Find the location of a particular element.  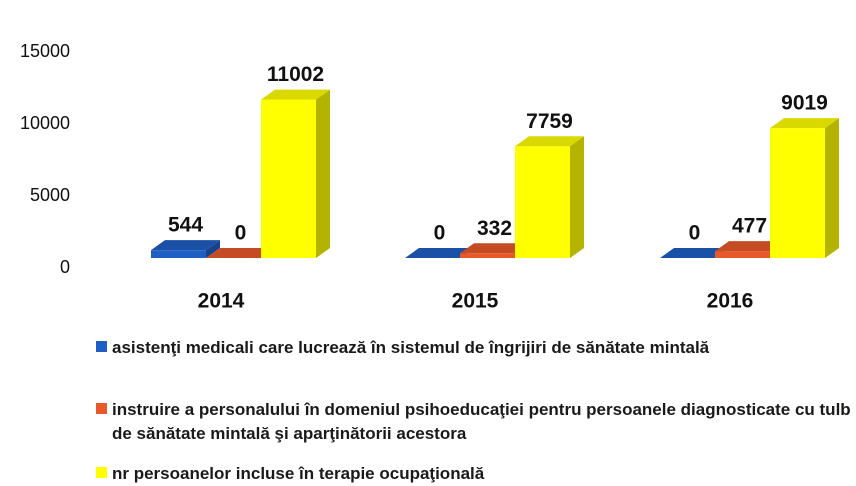

y-tick-label: 10000 is located at coordinates (45, 123).